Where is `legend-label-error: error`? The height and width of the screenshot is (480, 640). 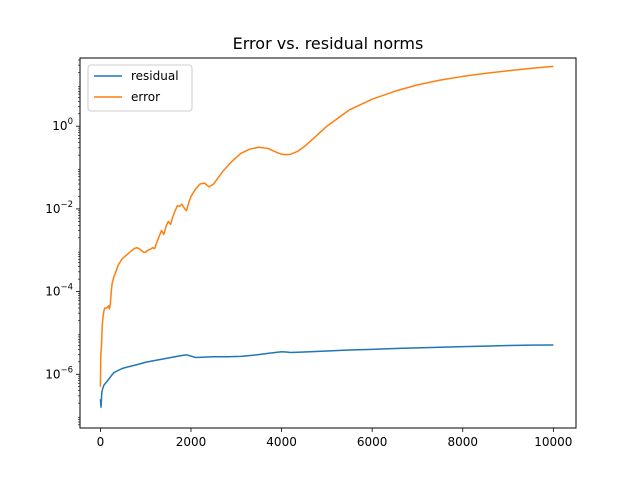
legend-label-error: error is located at coordinates (145, 97).